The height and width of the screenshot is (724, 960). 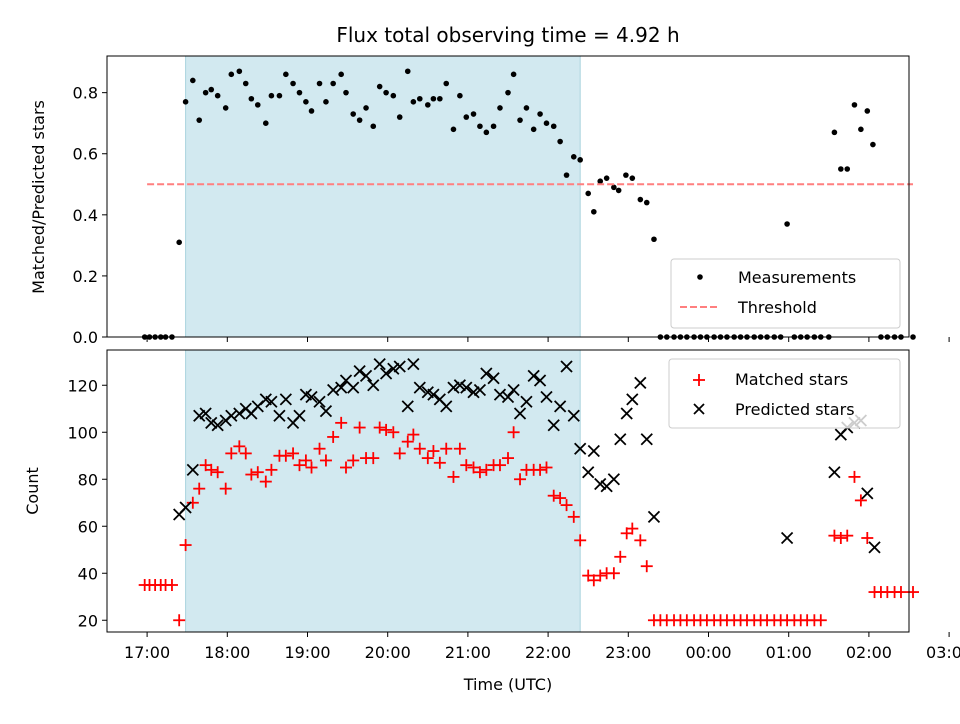 I want to click on x-tick-label: 17:00, so click(x=147, y=652).